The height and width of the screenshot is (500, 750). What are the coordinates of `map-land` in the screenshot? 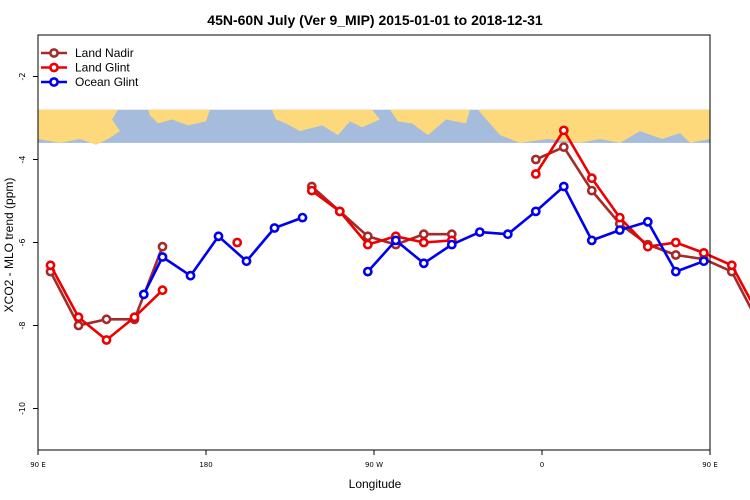 It's located at (374, 127).